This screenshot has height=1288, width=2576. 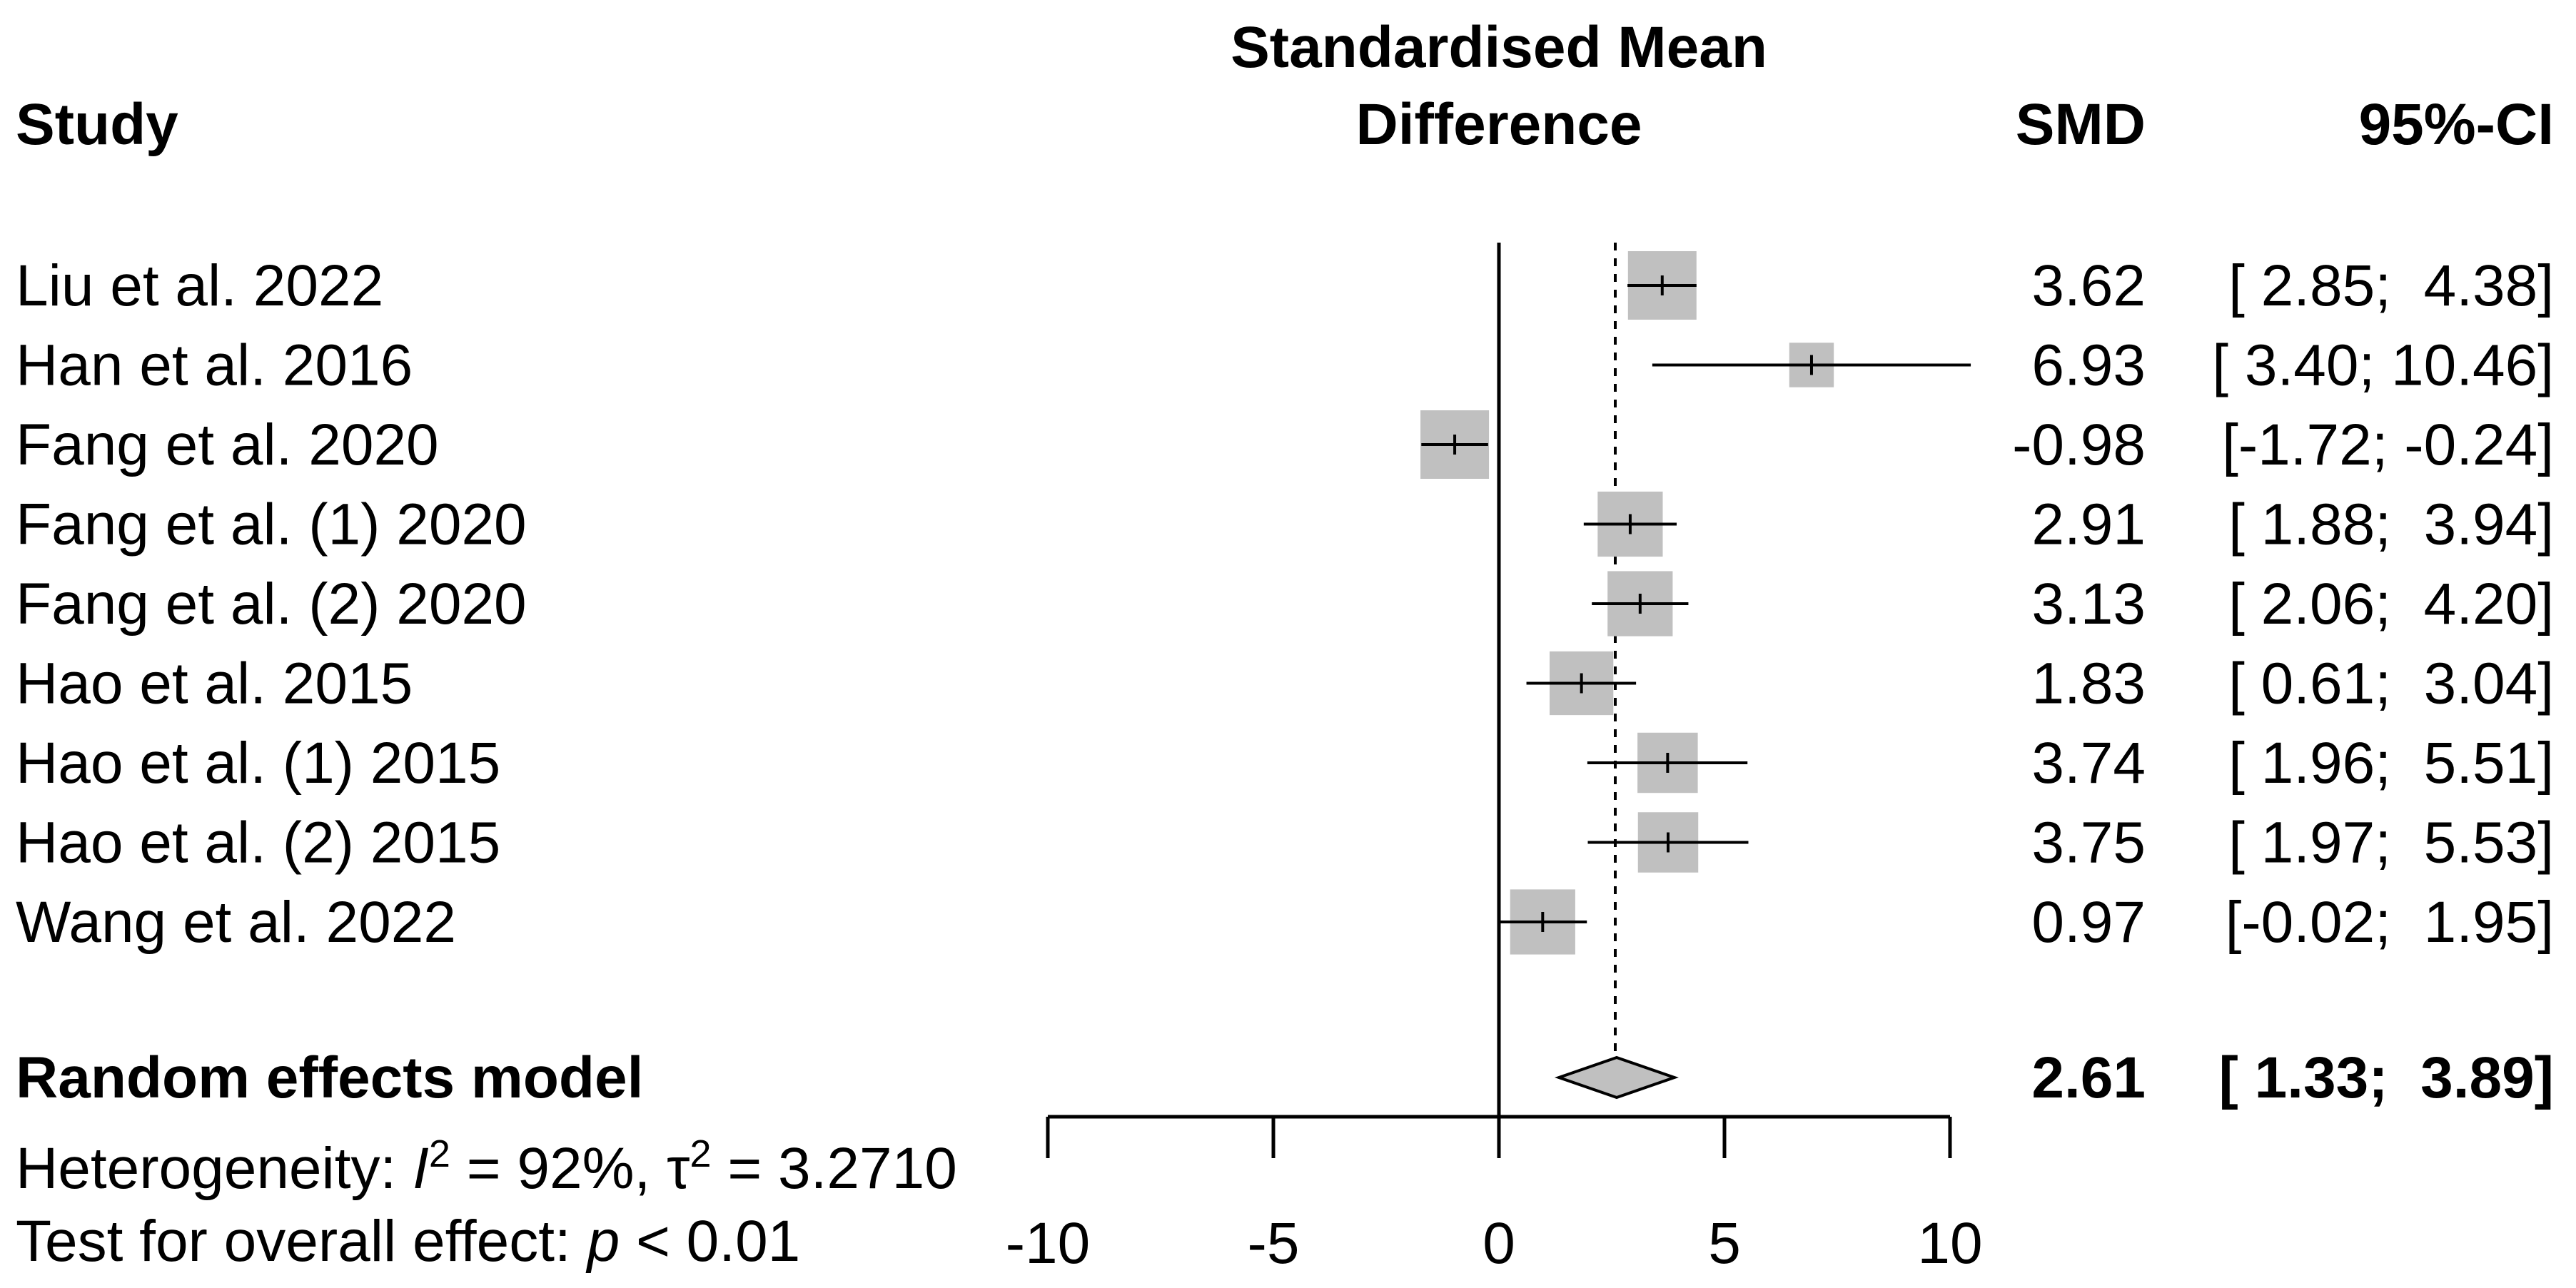 What do you see at coordinates (1048, 1243) in the screenshot?
I see `x-tick-label-0: -10` at bounding box center [1048, 1243].